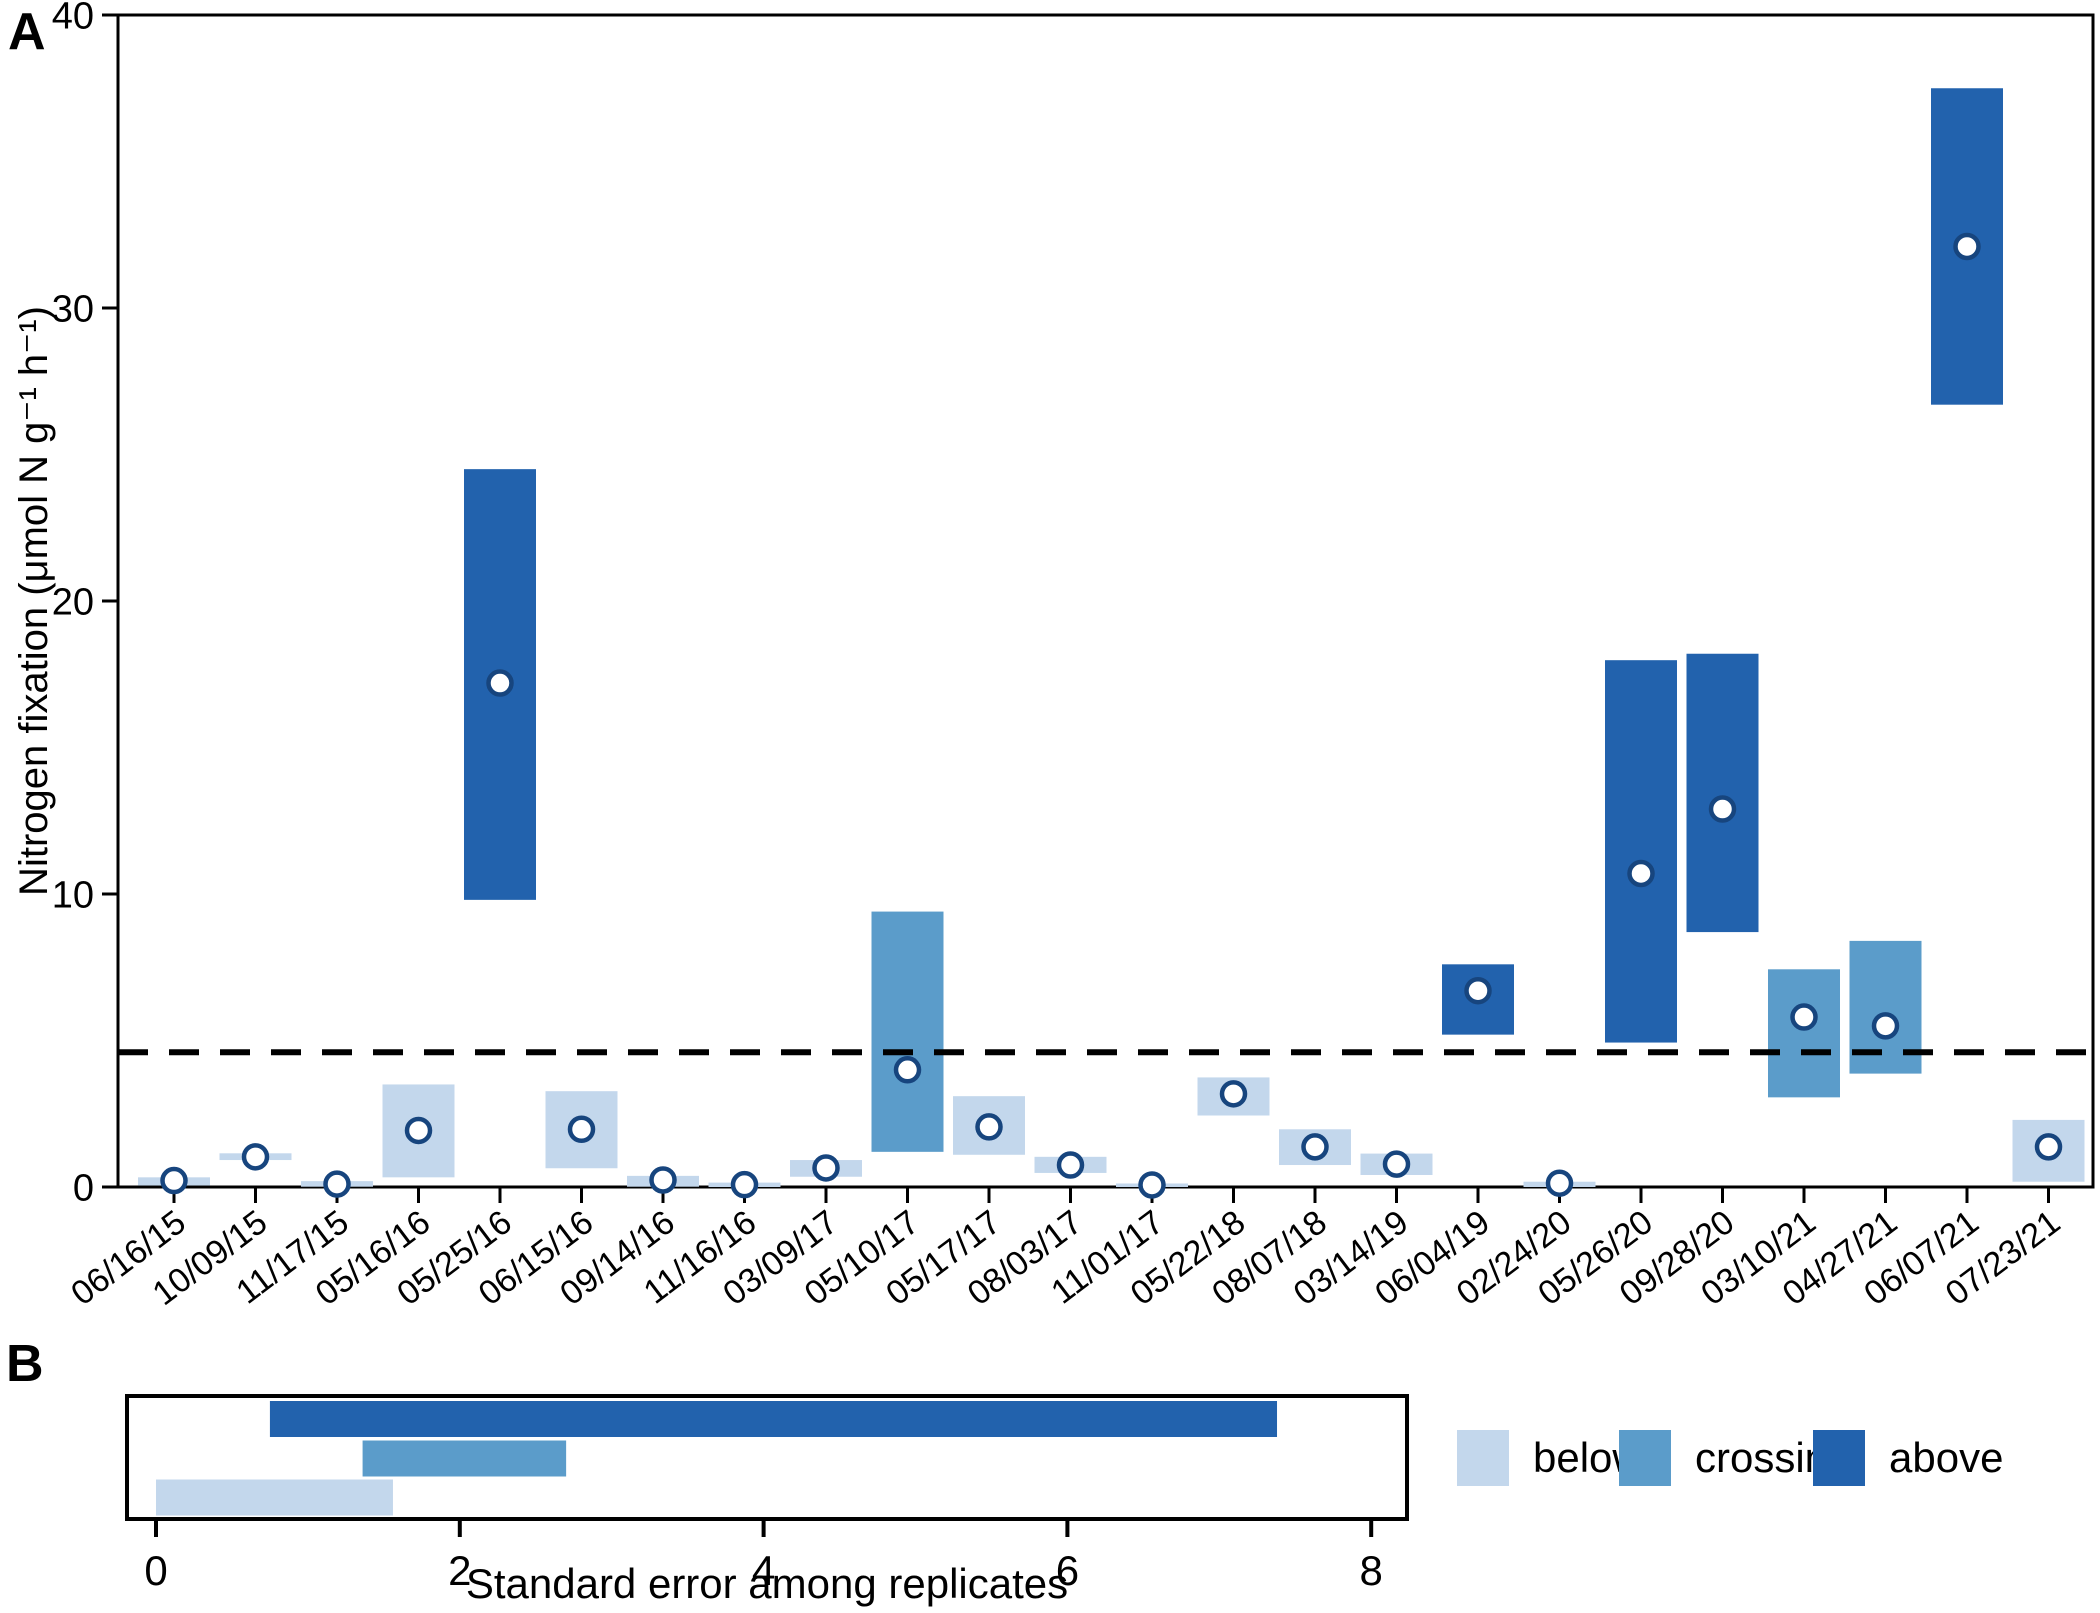 The height and width of the screenshot is (1613, 2100). I want to click on panel-b-label: B, so click(25, 1364).